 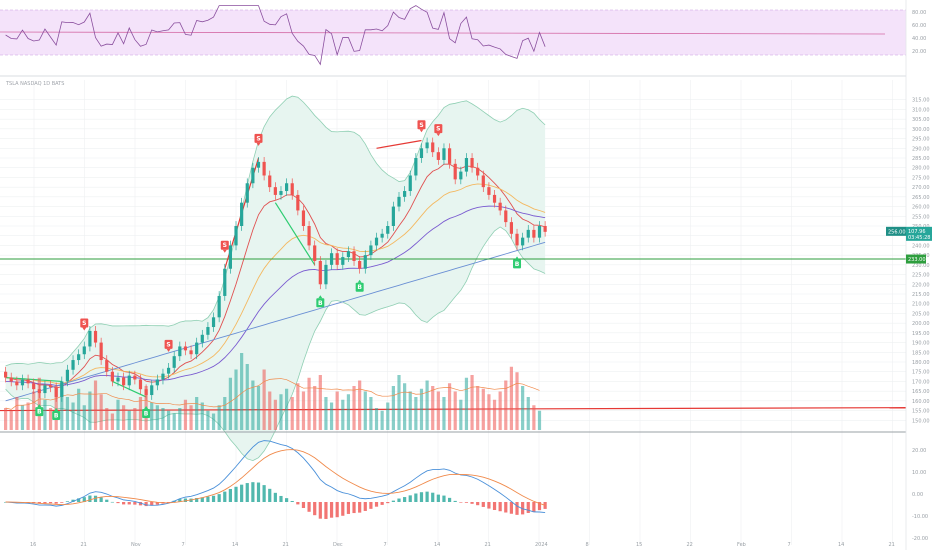 What do you see at coordinates (919, 275) in the screenshot?
I see `price-scale-background` at bounding box center [919, 275].